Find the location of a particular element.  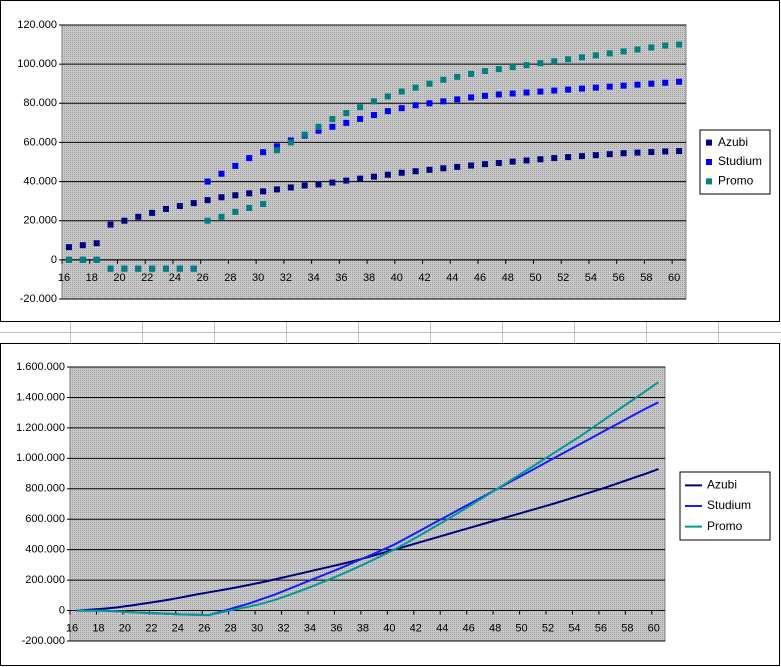

y-tick-label: 80.000 is located at coordinates (40, 103).